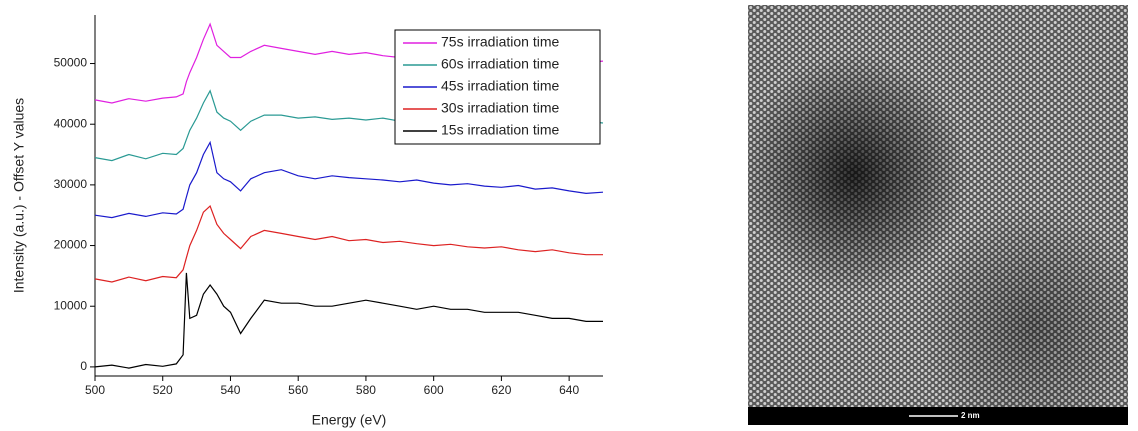 The height and width of the screenshot is (431, 1138). Describe the element at coordinates (500, 64) in the screenshot. I see `legend-label: 60s irradiation time` at that location.